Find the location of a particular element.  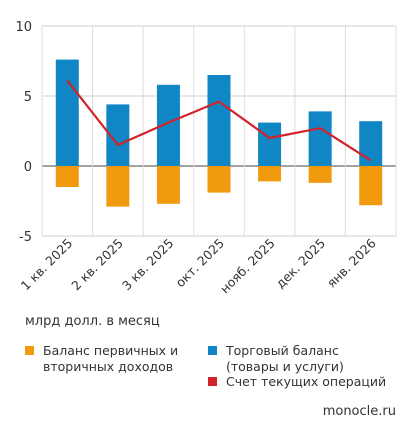

legend-item-trade-balance: Торговый баланс (товары и услуги) is located at coordinates (276, 359).